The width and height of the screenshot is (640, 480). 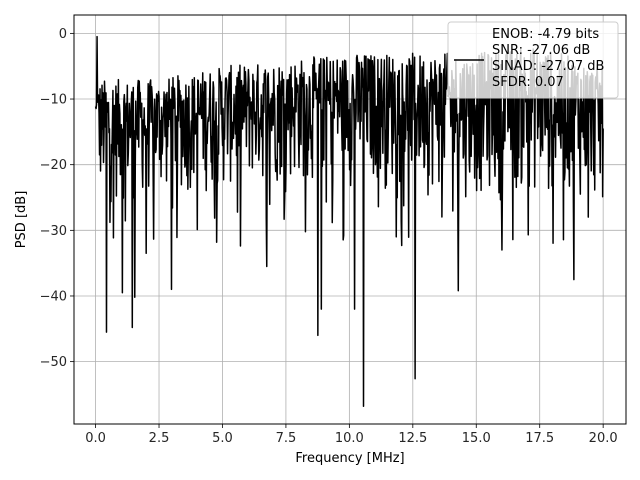 I want to click on y-tick-label: −40, so click(x=53, y=296).